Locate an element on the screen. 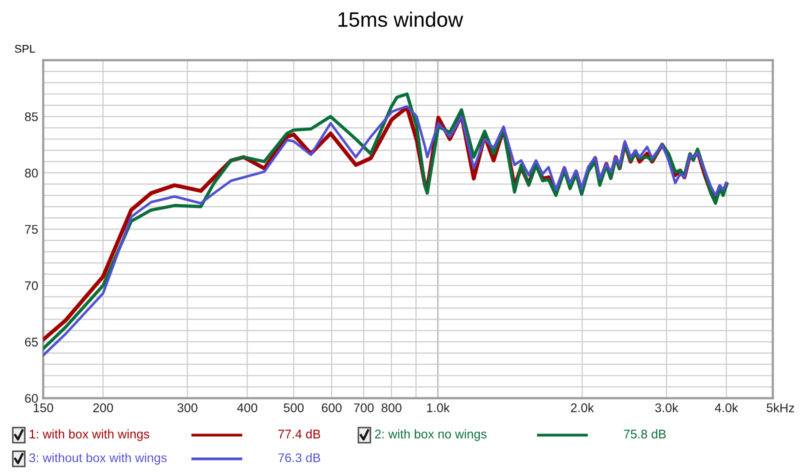 This screenshot has height=474, width=800. text: 2: with box no wings is located at coordinates (431, 435).